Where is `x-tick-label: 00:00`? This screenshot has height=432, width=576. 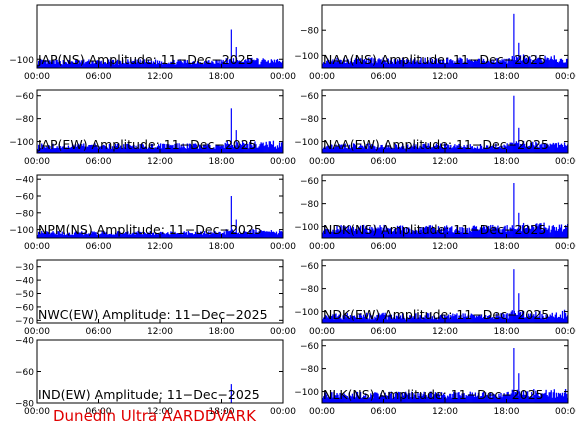
x-tick-label: 00:00 is located at coordinates (565, 77).